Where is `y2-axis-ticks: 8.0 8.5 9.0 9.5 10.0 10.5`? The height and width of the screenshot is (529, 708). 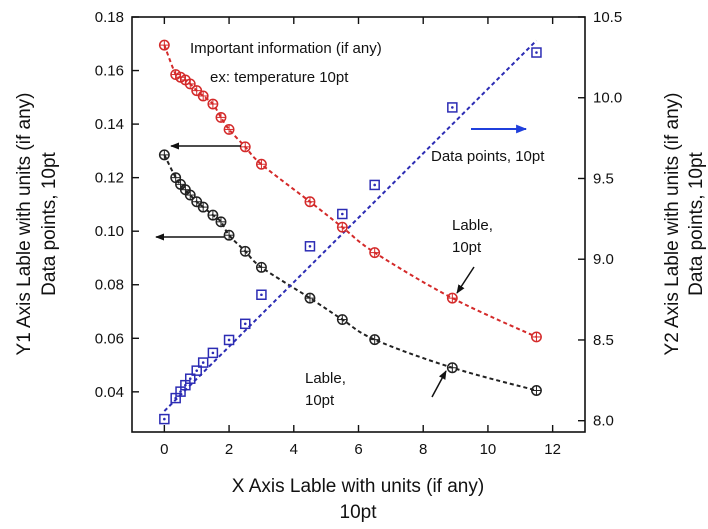 y2-axis-ticks: 8.0 8.5 9.0 9.5 10.0 10.5 is located at coordinates (600, 219).